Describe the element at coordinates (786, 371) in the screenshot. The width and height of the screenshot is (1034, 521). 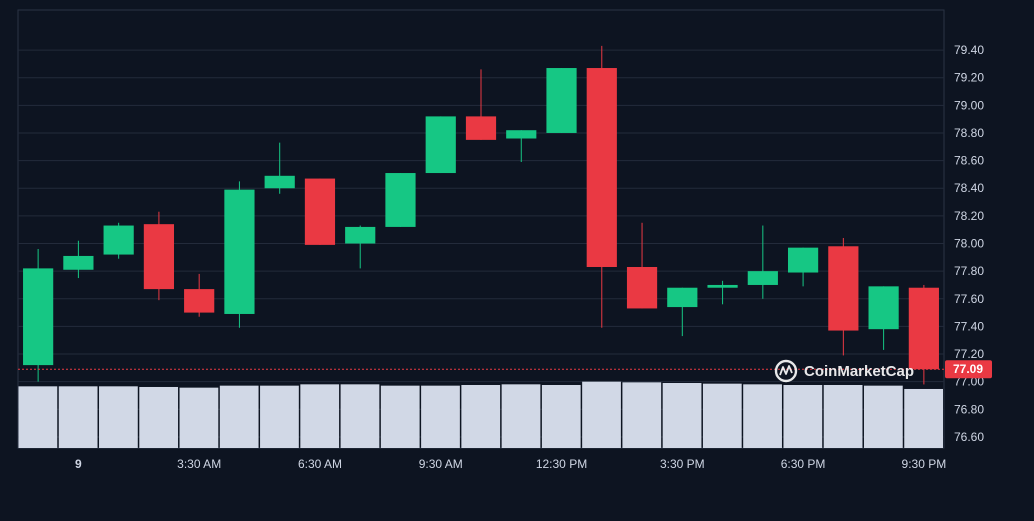
I see `coinmarketcap-logo-icon` at that location.